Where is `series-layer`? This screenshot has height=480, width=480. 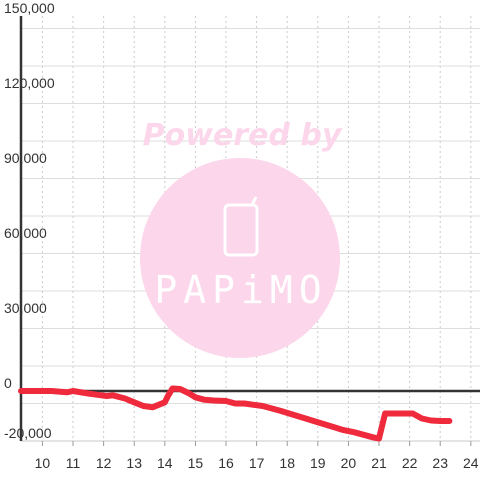
series-layer is located at coordinates (235, 413).